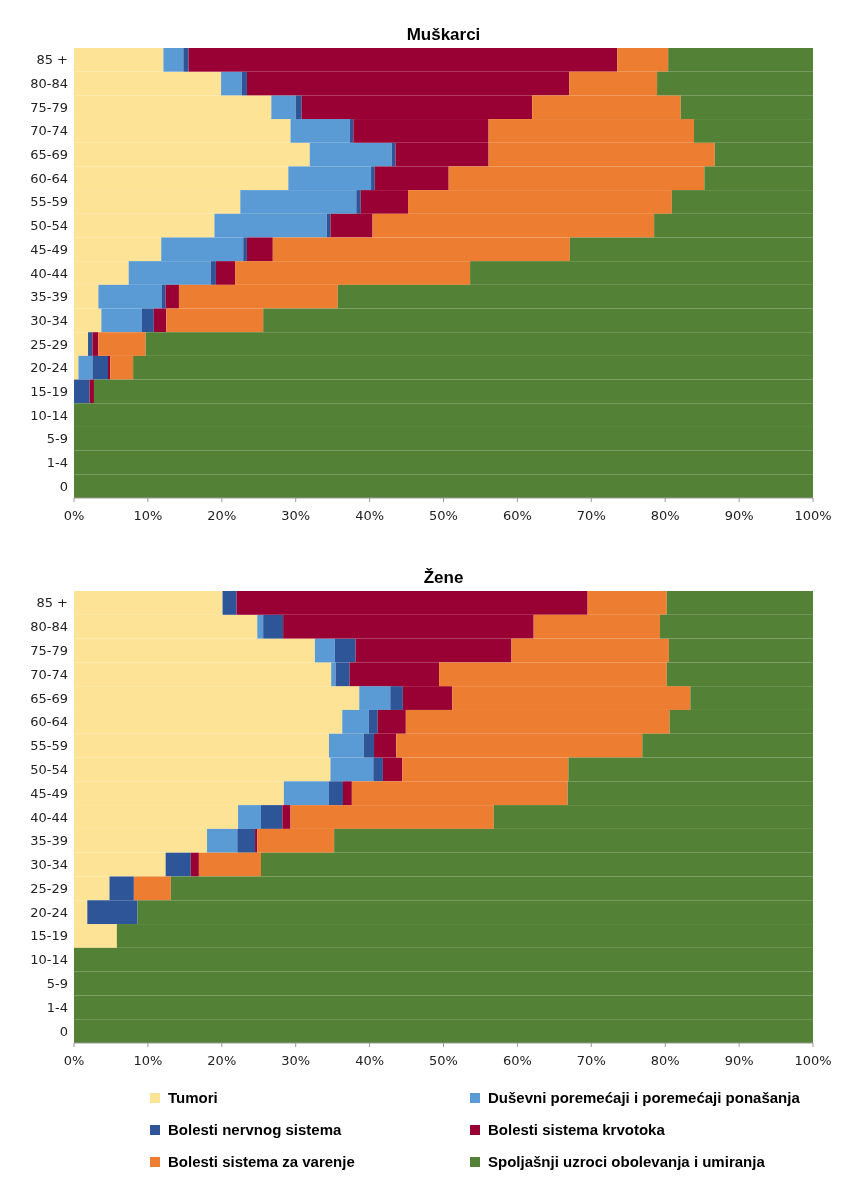  I want to click on legend-label: Bolesti sistema krvotoka, so click(577, 1130).